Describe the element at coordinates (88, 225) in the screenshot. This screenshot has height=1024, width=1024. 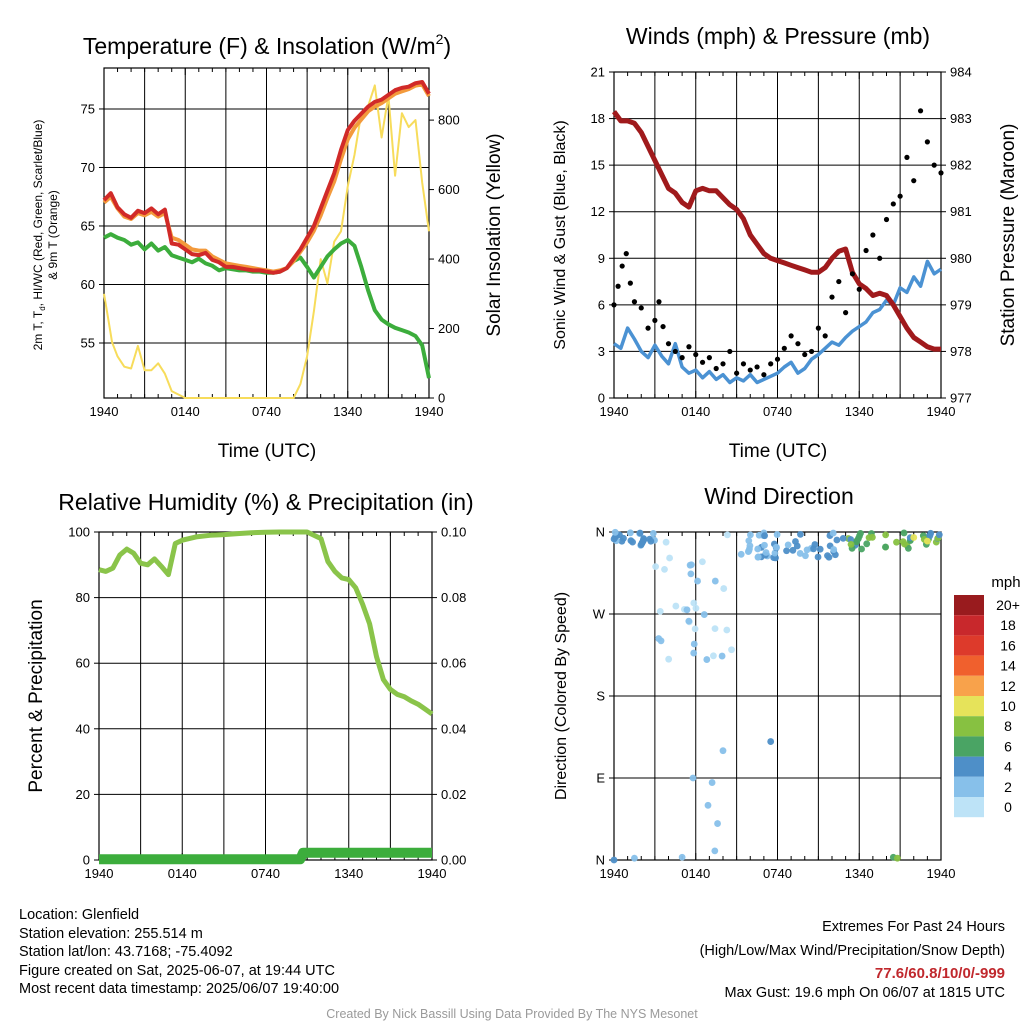
I see `temperature-ytick-label: 65` at that location.